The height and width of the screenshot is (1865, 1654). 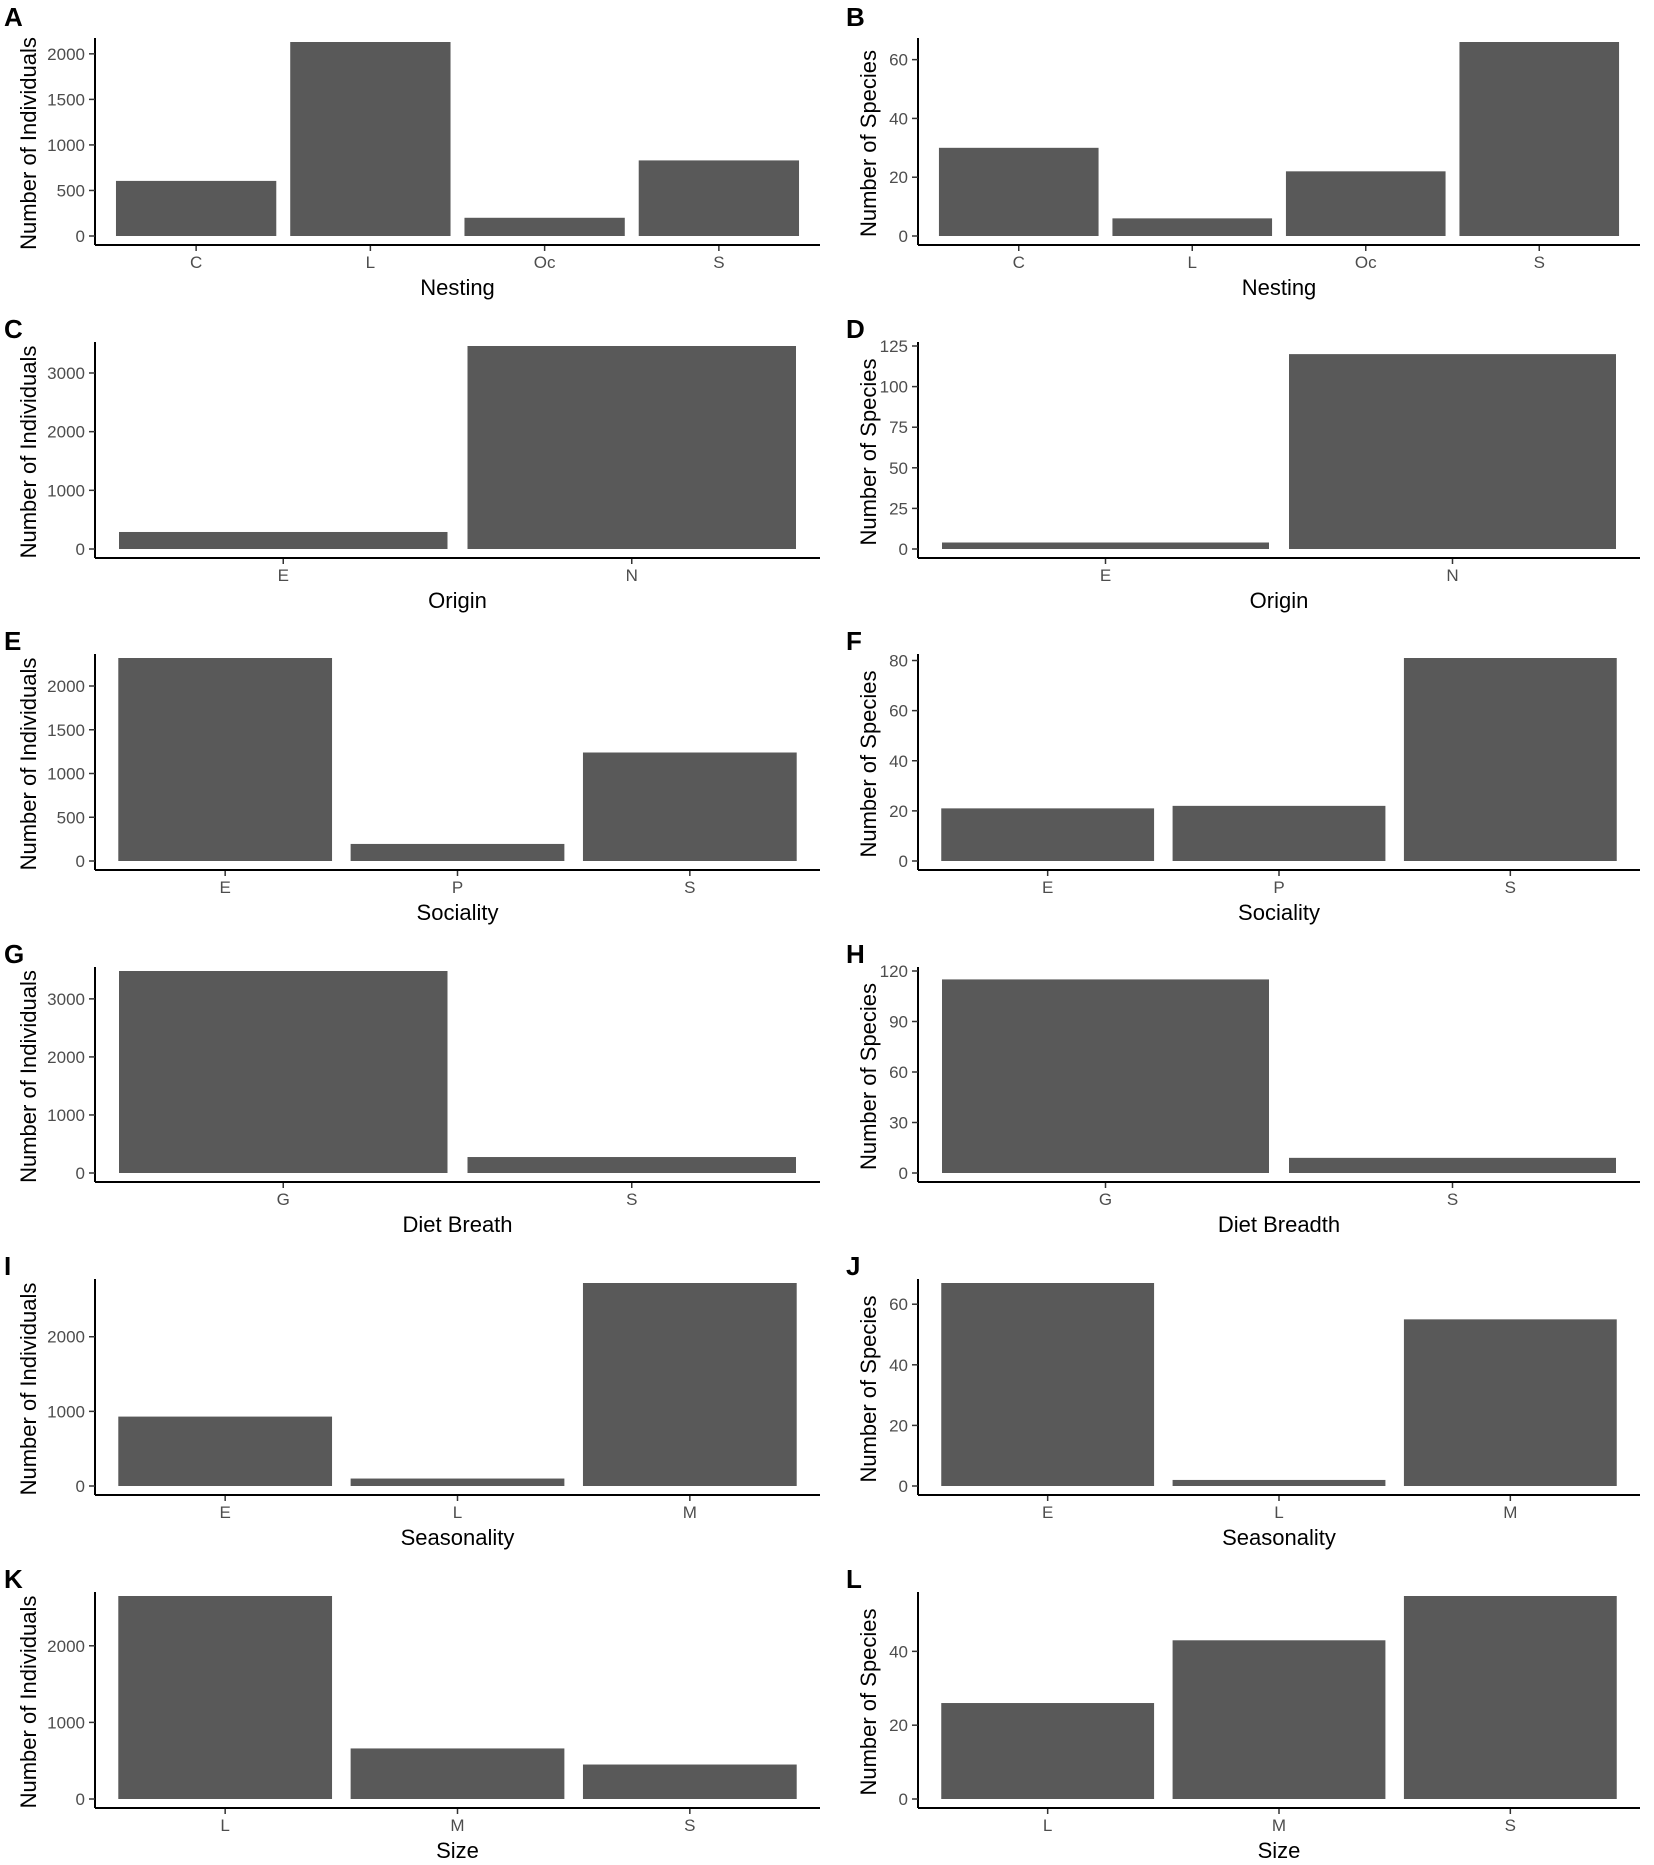 I want to click on panel-letter: F, so click(x=854, y=641).